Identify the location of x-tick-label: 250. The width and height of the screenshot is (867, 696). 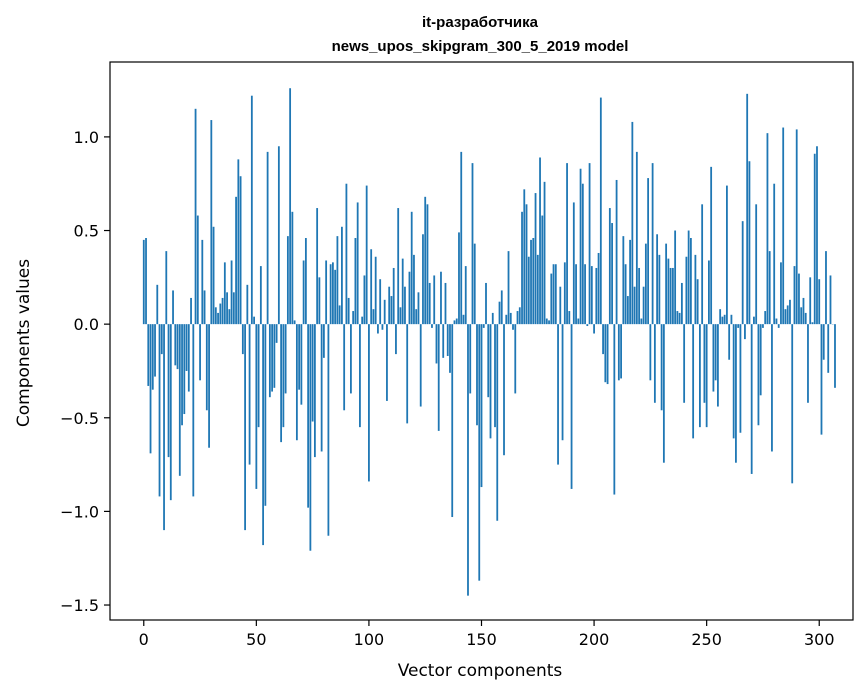
(706, 639).